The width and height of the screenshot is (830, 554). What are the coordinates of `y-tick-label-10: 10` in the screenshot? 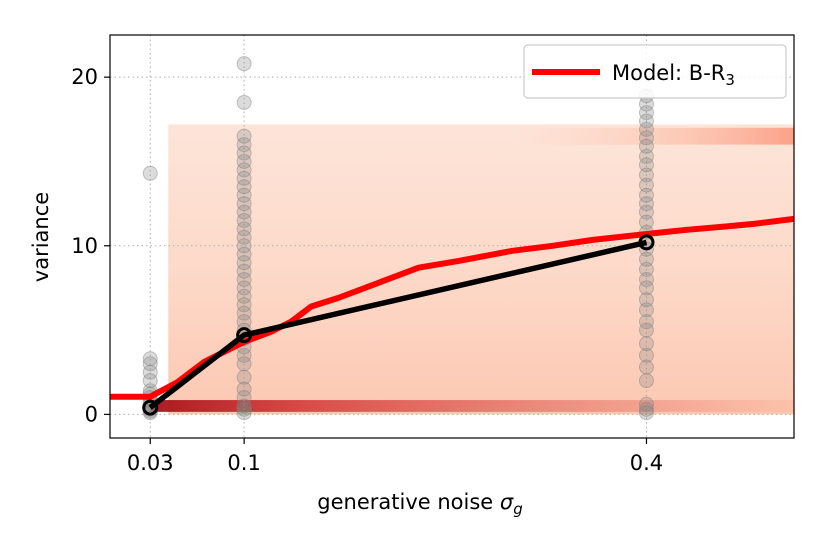 It's located at (84, 246).